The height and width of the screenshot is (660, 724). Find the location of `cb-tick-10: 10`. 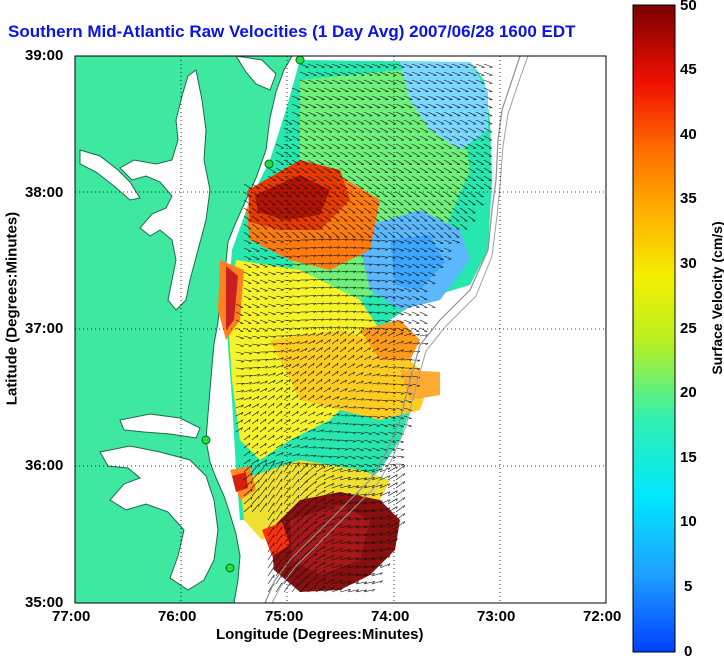

cb-tick-10: 10 is located at coordinates (688, 521).